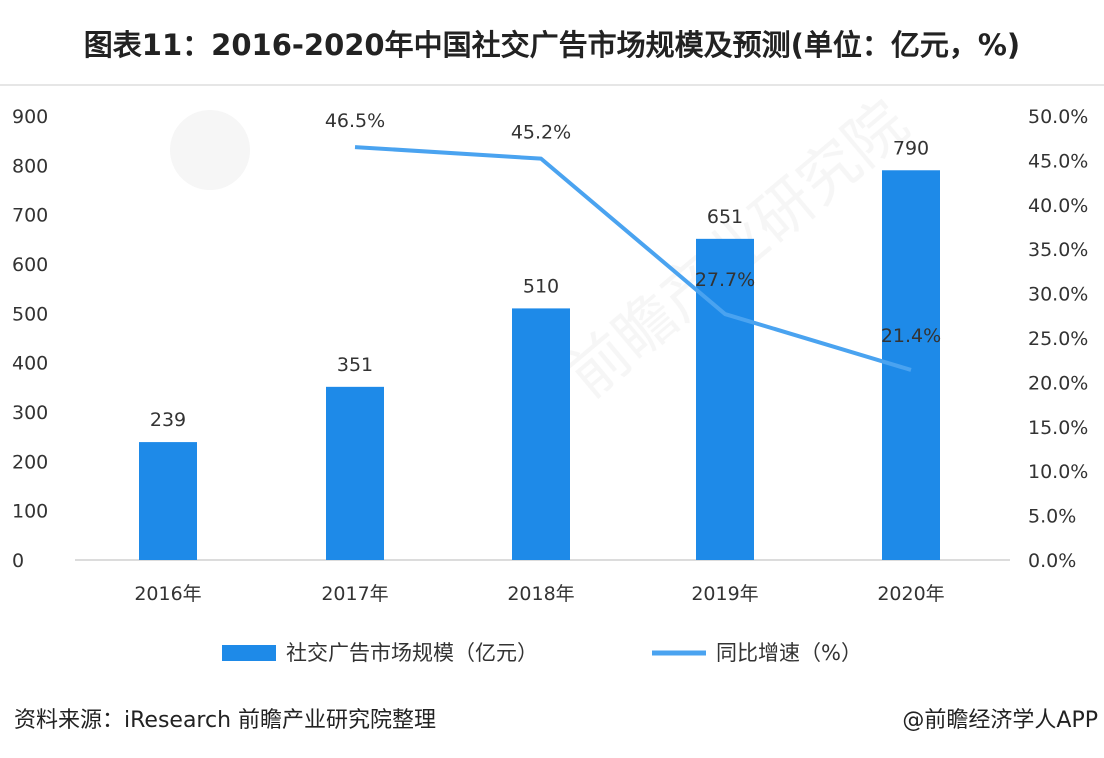 Image resolution: width=1104 pixels, height=758 pixels. What do you see at coordinates (911, 336) in the screenshot?
I see `line-value-label: 21.4%` at bounding box center [911, 336].